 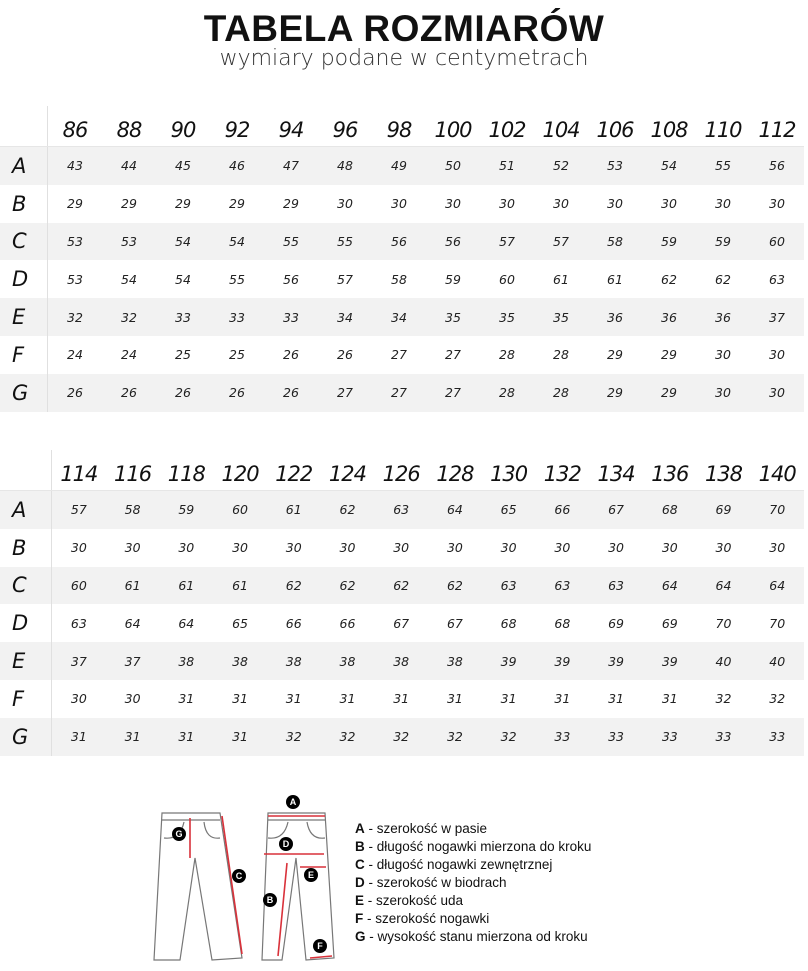 I want to click on measurement-markers: A B C D E F G, so click(x=249, y=874).